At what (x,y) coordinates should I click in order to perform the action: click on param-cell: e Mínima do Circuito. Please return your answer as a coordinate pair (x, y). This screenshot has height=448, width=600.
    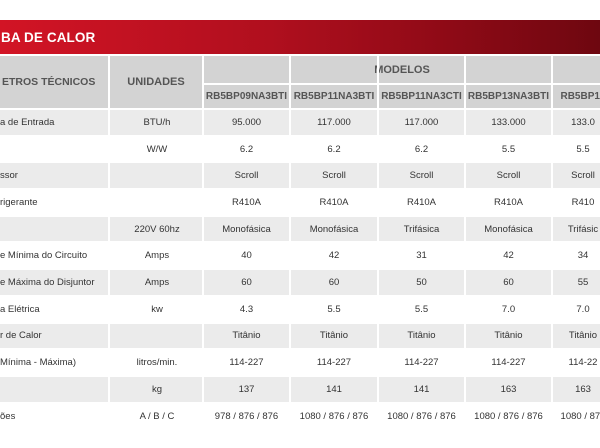
    Looking at the image, I should click on (44, 256).